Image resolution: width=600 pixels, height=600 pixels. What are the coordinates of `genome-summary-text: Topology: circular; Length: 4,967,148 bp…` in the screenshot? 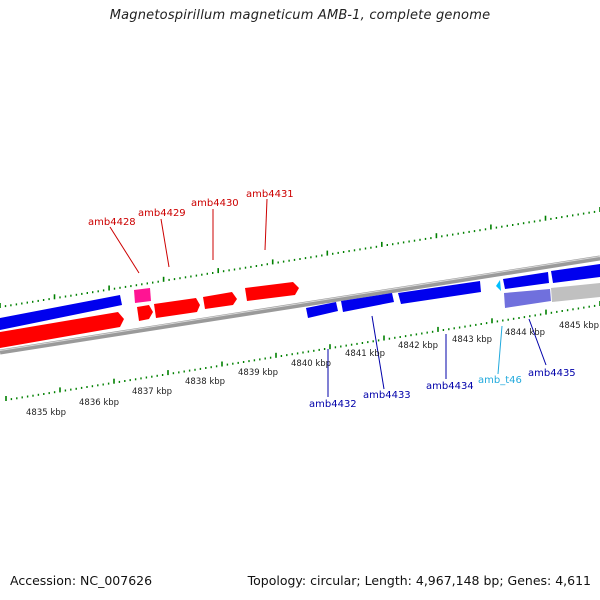 It's located at (419, 580).